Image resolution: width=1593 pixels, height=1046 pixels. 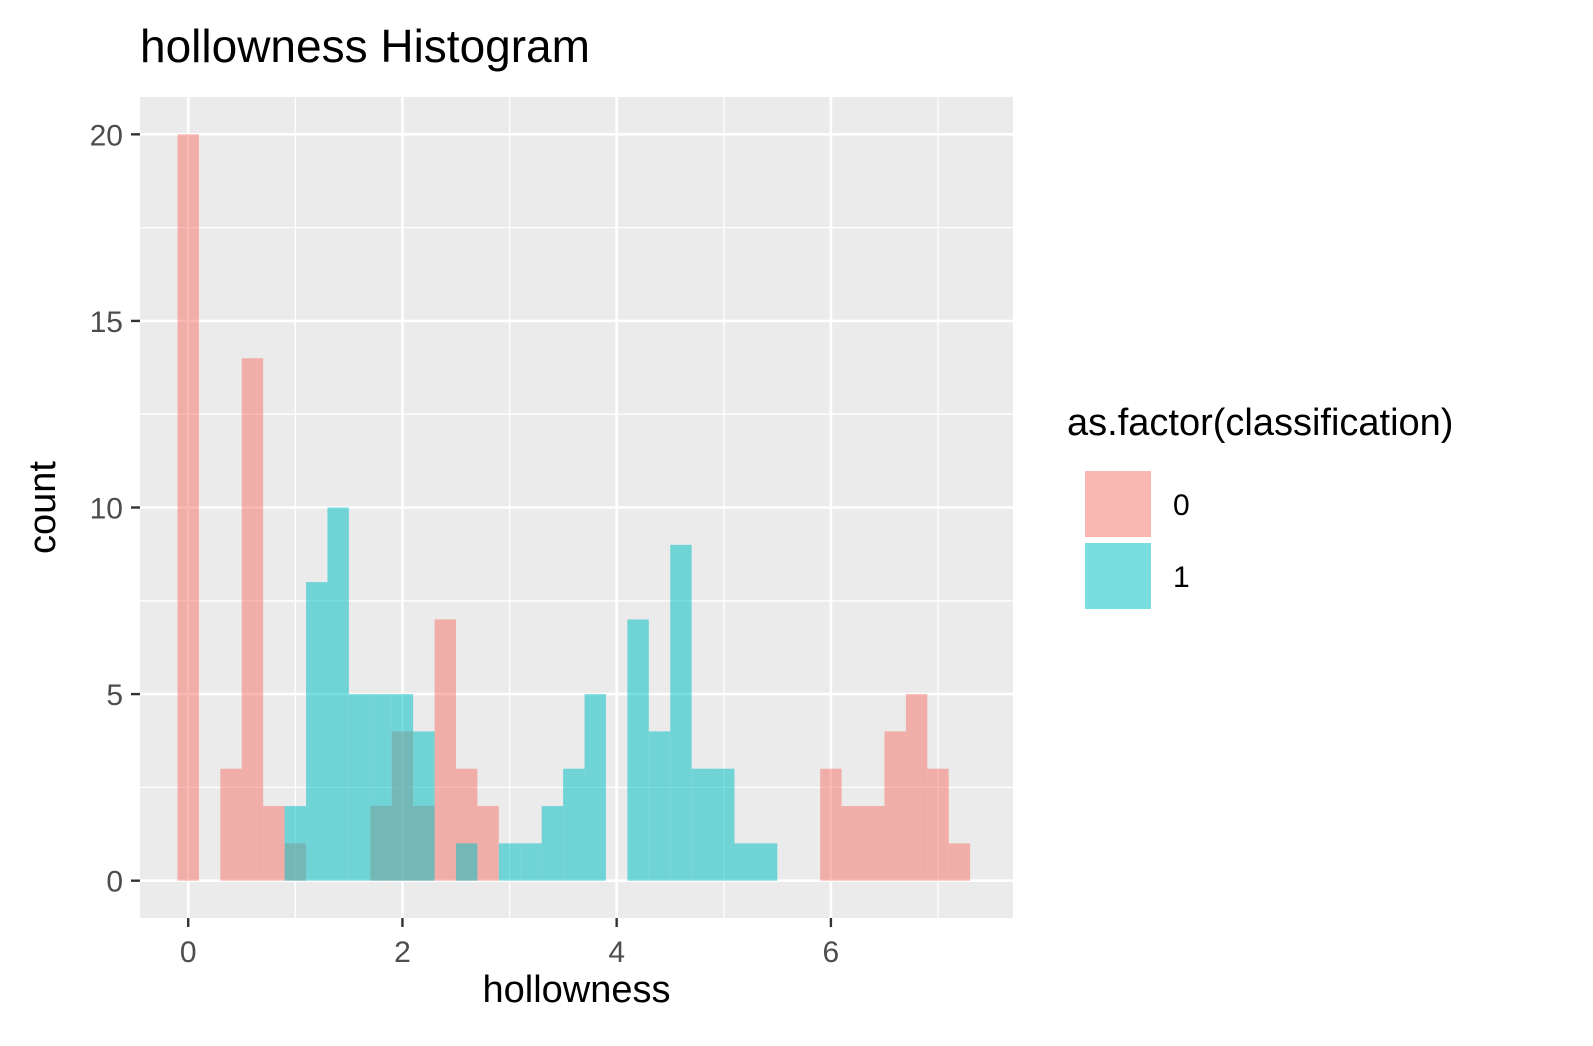 I want to click on y-tick-label: 20, so click(x=106, y=135).